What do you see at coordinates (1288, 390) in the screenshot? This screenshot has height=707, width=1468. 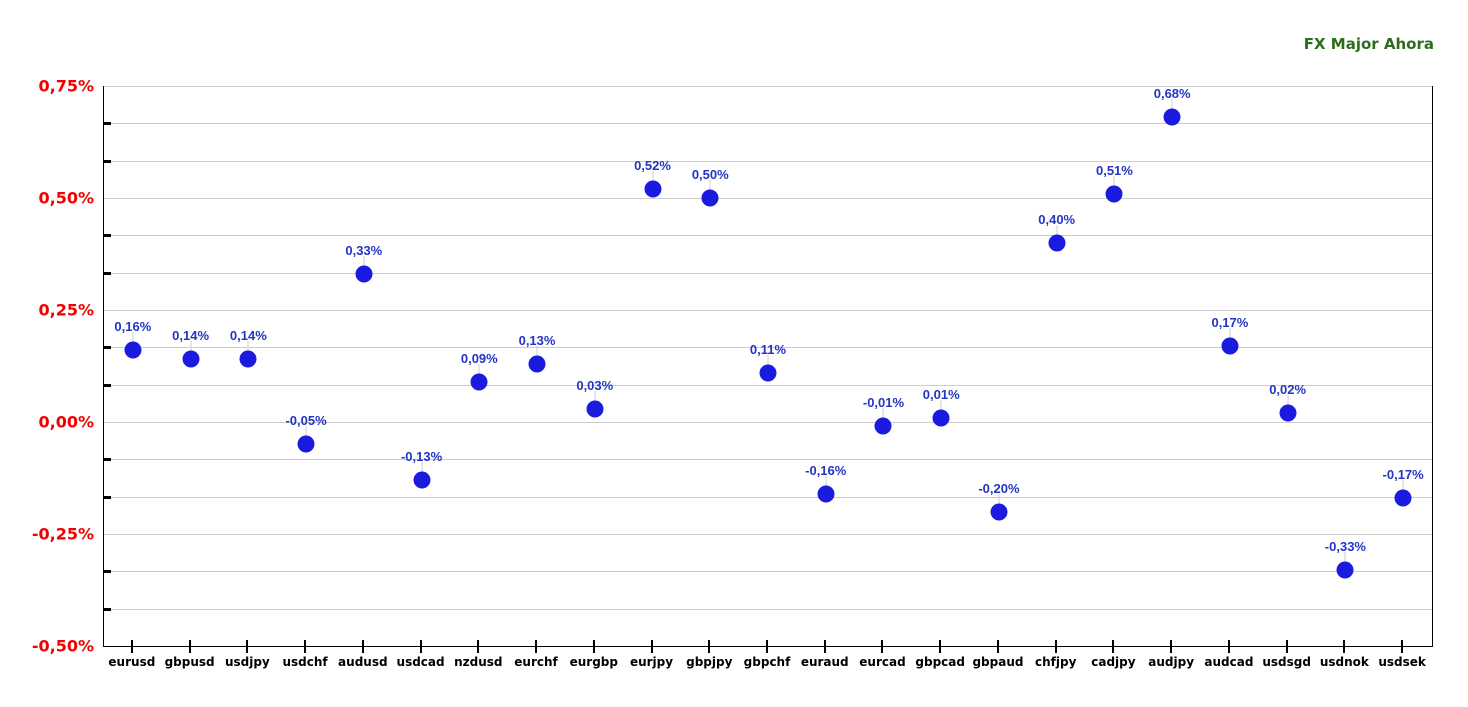 I see `data-point-label: 0,02%` at bounding box center [1288, 390].